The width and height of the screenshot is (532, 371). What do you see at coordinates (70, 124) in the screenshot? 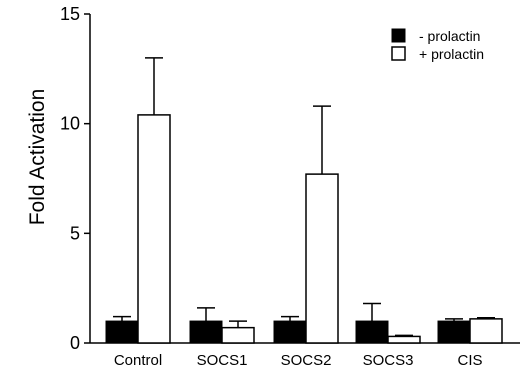
I see `y-tick-label-2: 10` at bounding box center [70, 124].